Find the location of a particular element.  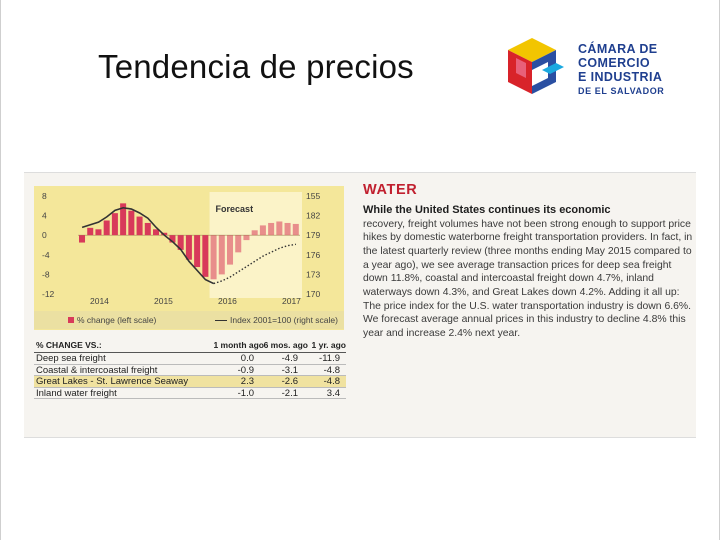

table-cell: -2.6 is located at coordinates (289, 381).